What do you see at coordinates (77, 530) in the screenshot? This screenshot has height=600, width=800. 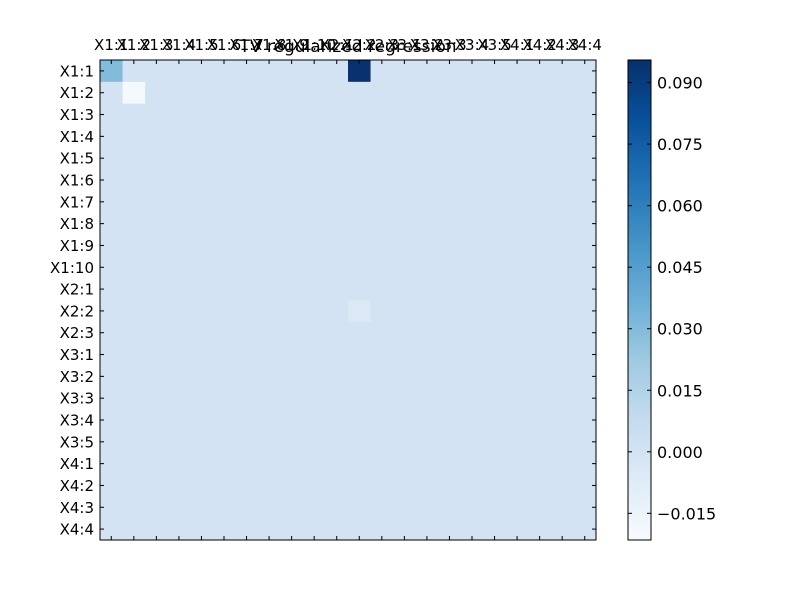 I see `row-label: X4:4` at bounding box center [77, 530].